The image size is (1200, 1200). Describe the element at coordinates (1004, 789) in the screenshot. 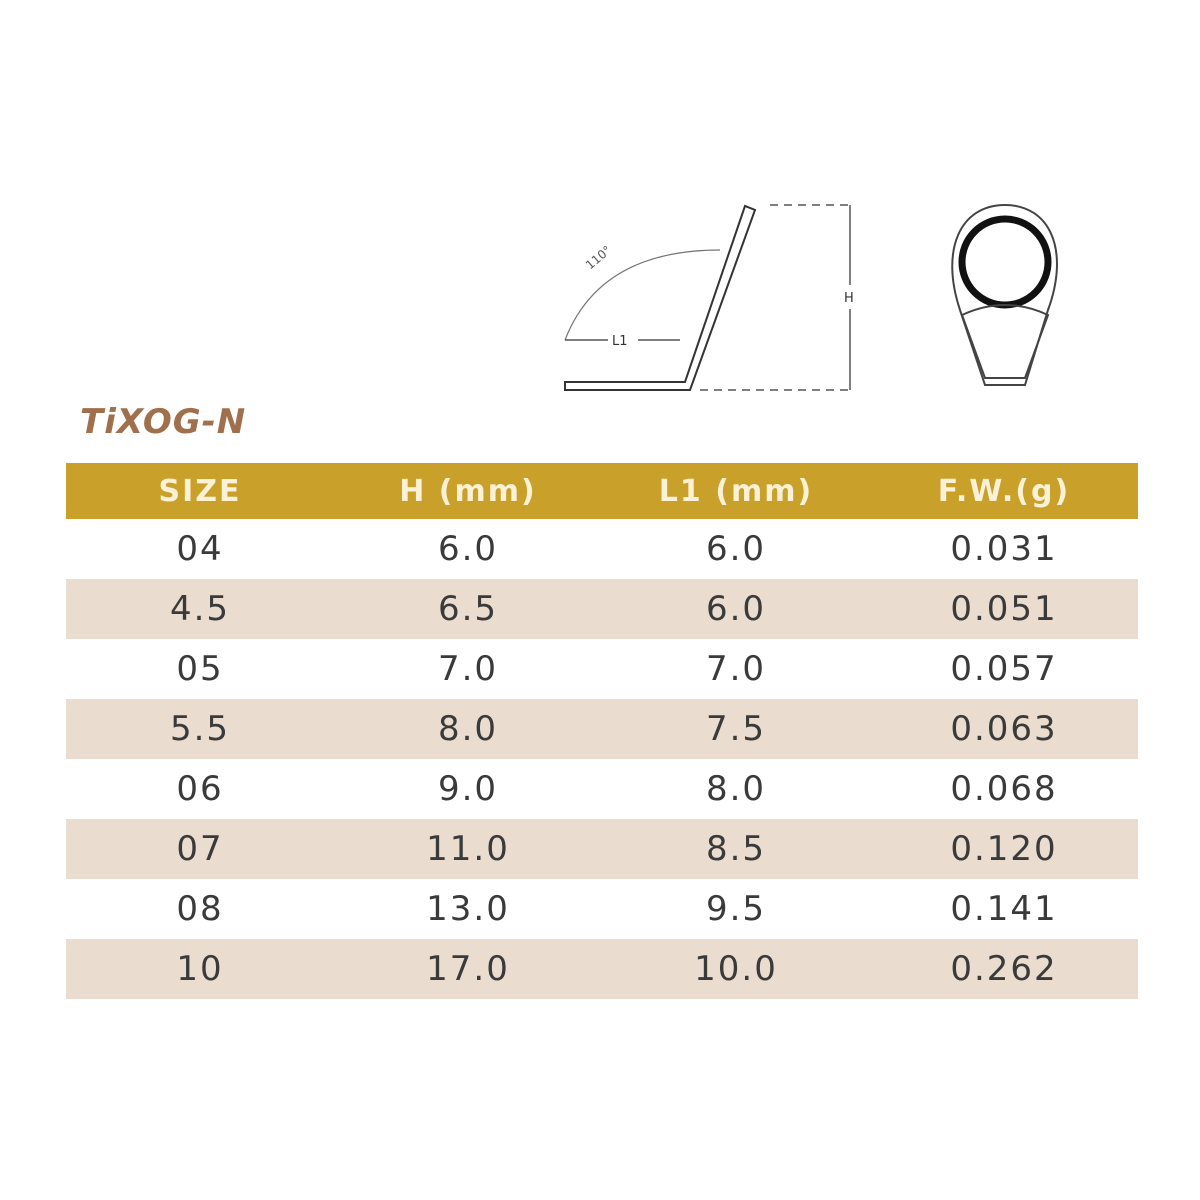

I see `cell-fw: 0.068` at that location.